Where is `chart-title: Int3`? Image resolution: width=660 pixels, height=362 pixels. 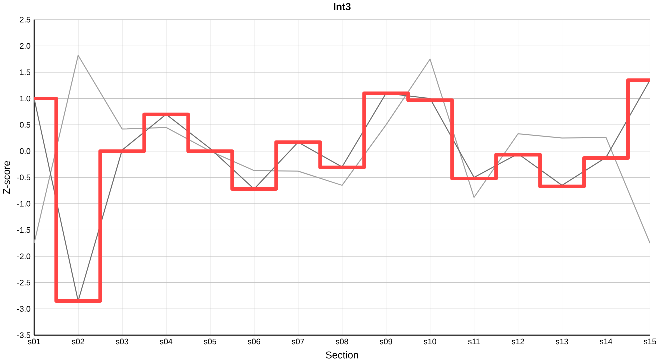
chart-title: Int3 is located at coordinates (342, 6).